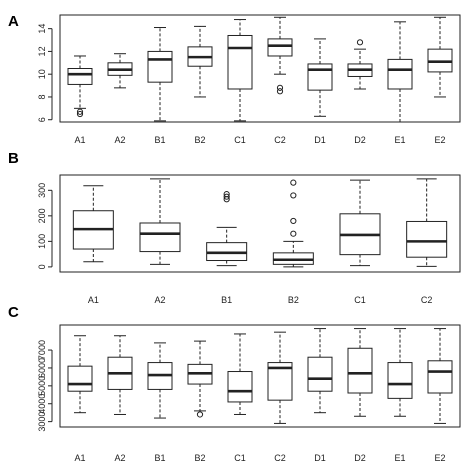  Describe the element at coordinates (13, 312) in the screenshot. I see `panel-letter-c: C` at that location.